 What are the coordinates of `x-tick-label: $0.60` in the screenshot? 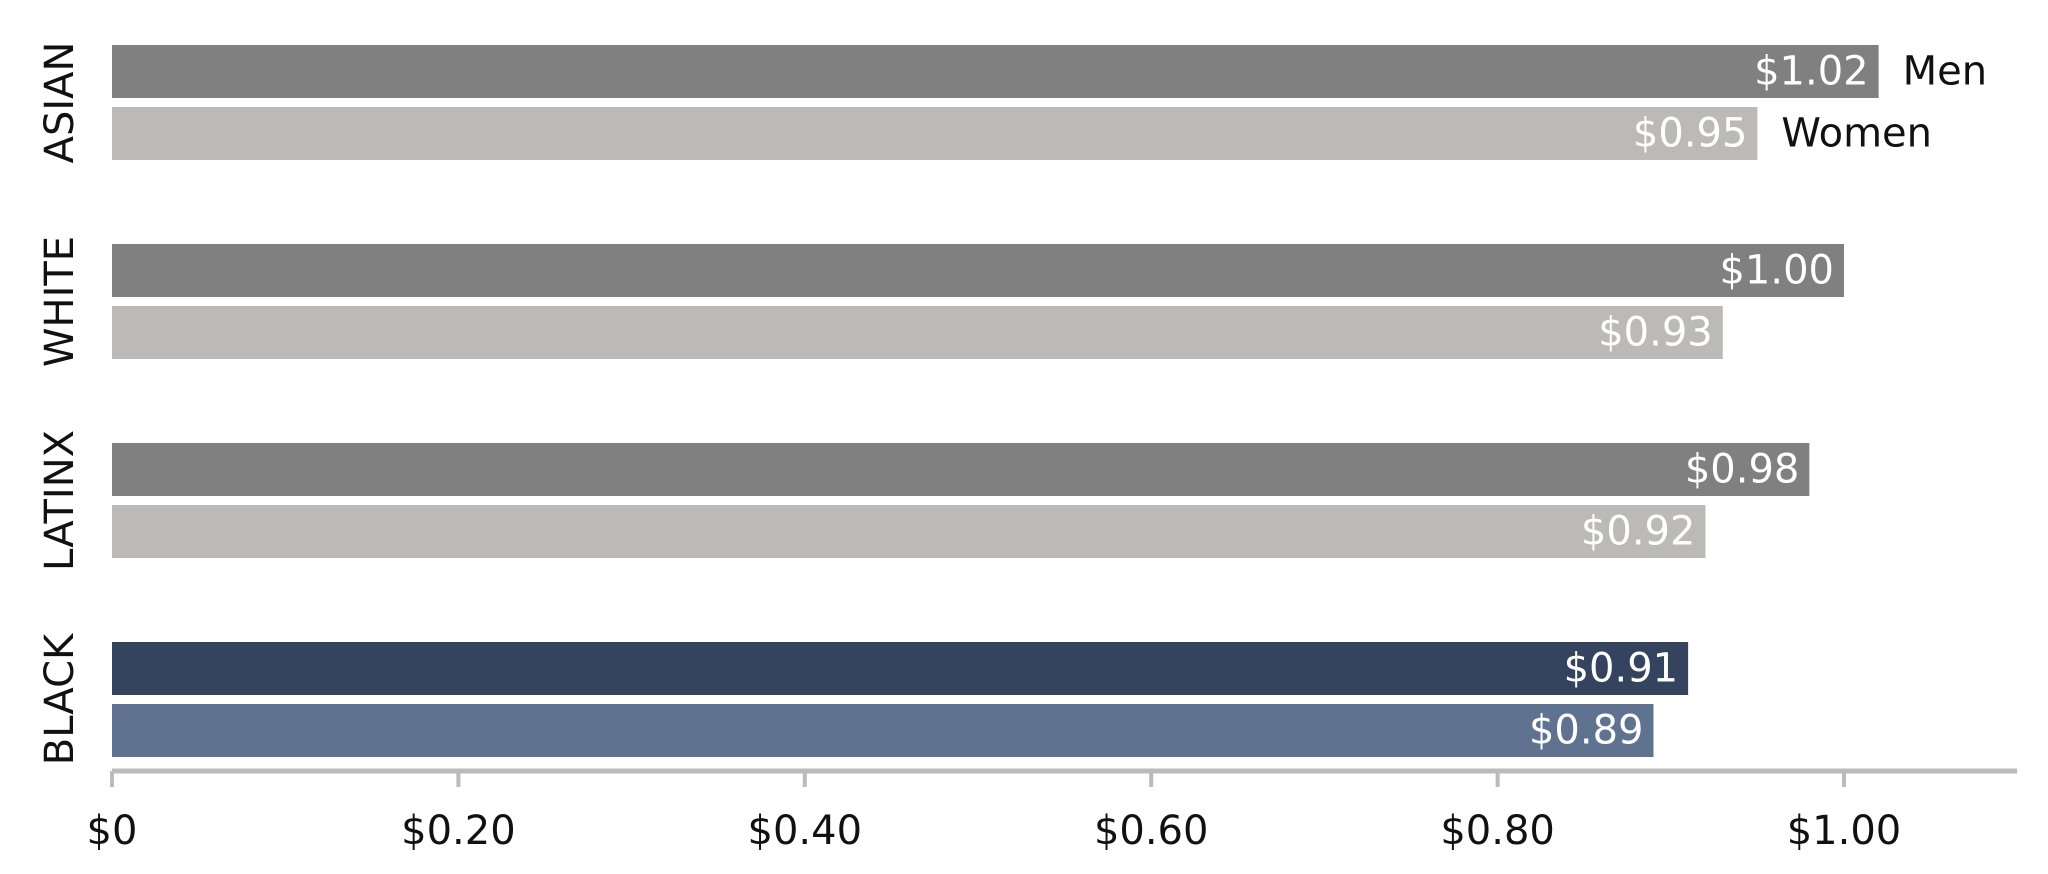 It's located at (1151, 831).